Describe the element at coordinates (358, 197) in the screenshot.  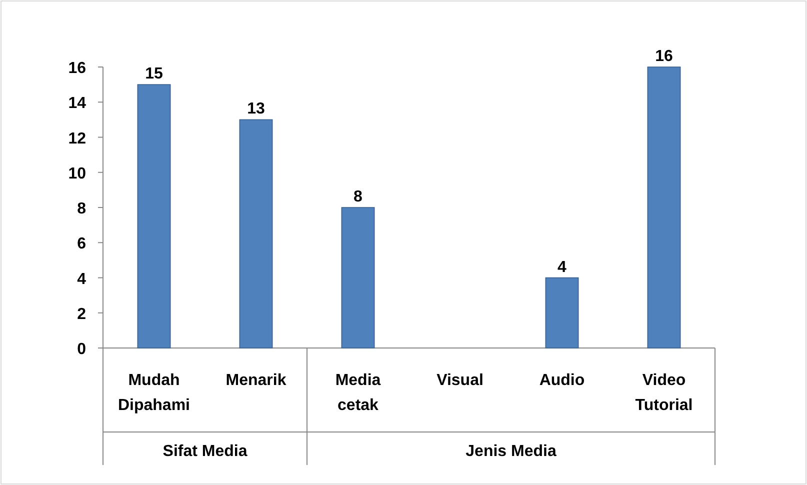
I see `data-label: 8` at that location.